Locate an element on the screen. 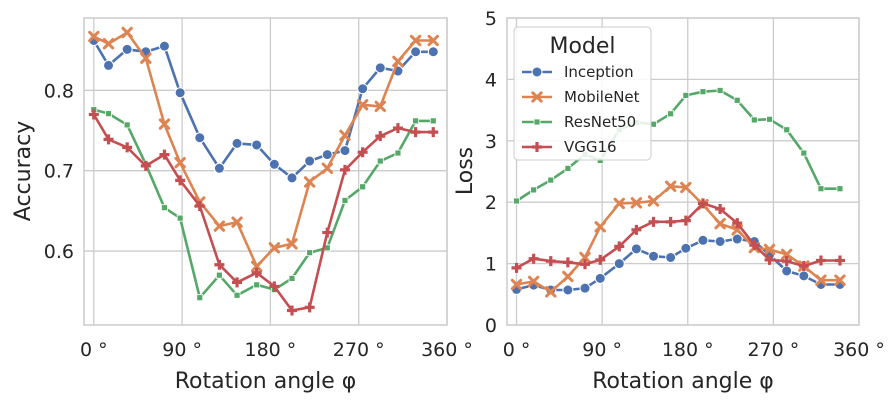 Image resolution: width=894 pixels, height=403 pixels. x-tick-label: 180 ° is located at coordinates (688, 350).